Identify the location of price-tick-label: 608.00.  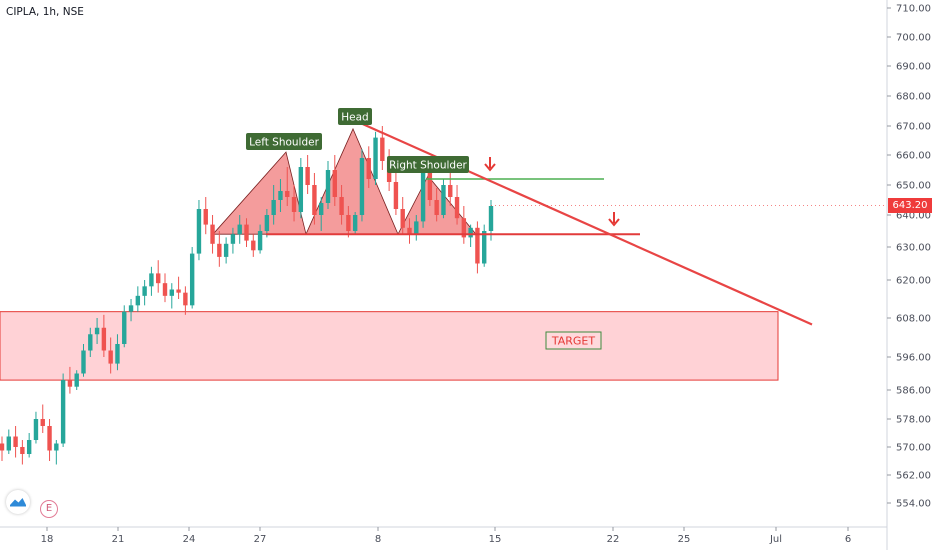
(913, 319).